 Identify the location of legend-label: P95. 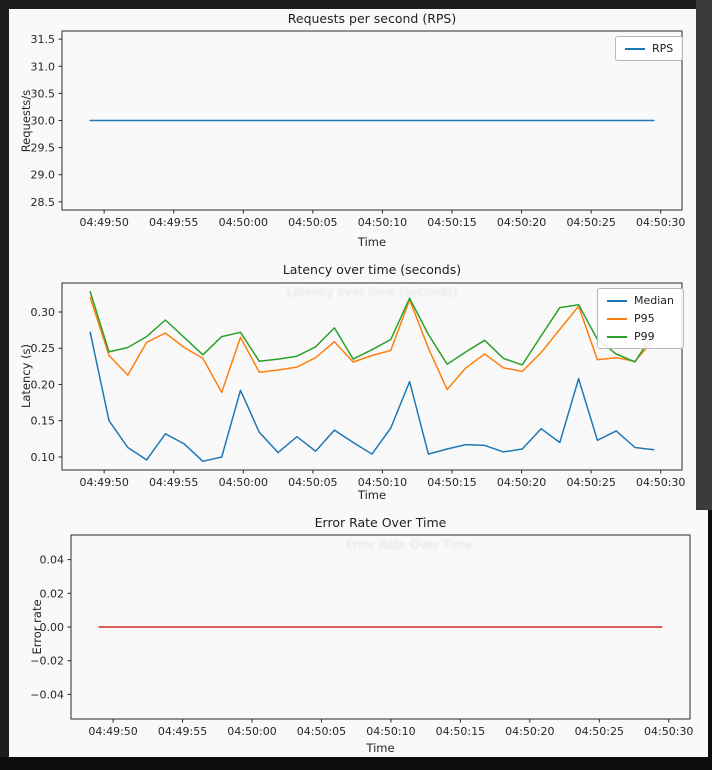
(644, 318).